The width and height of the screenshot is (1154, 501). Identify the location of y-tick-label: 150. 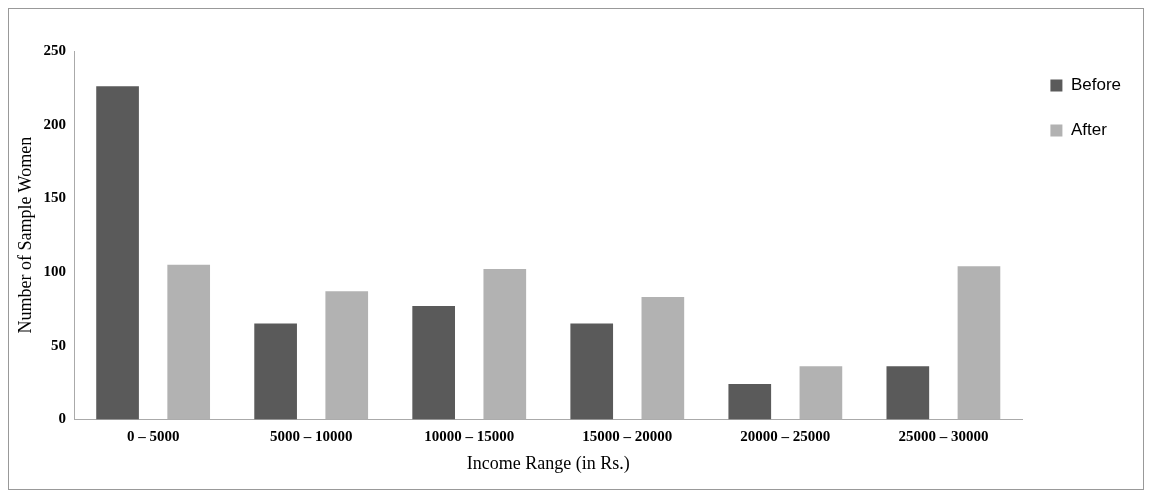
(55, 197).